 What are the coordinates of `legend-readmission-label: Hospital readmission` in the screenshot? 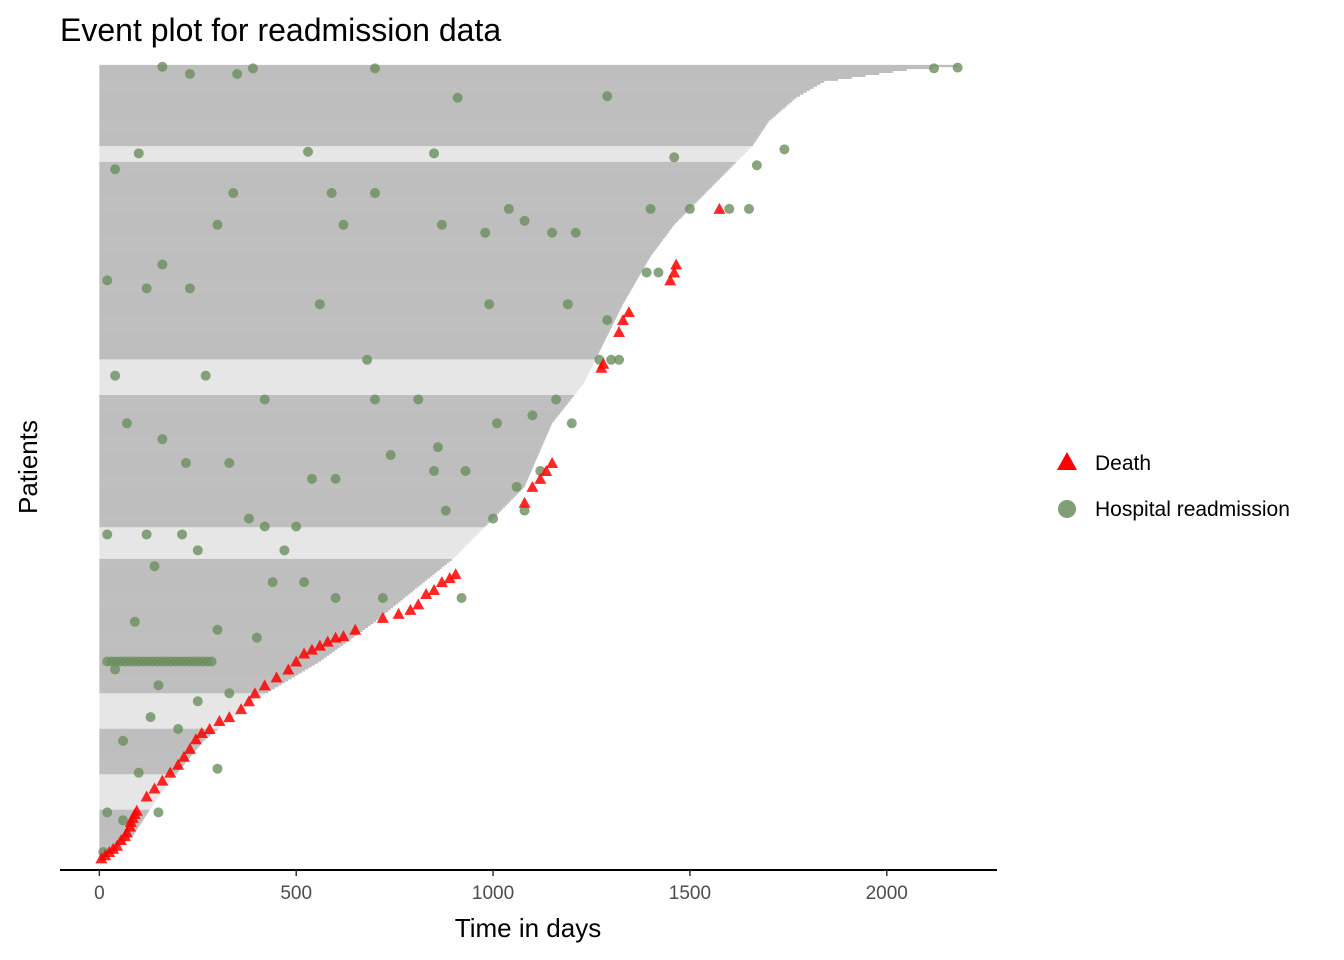 It's located at (1192, 509).